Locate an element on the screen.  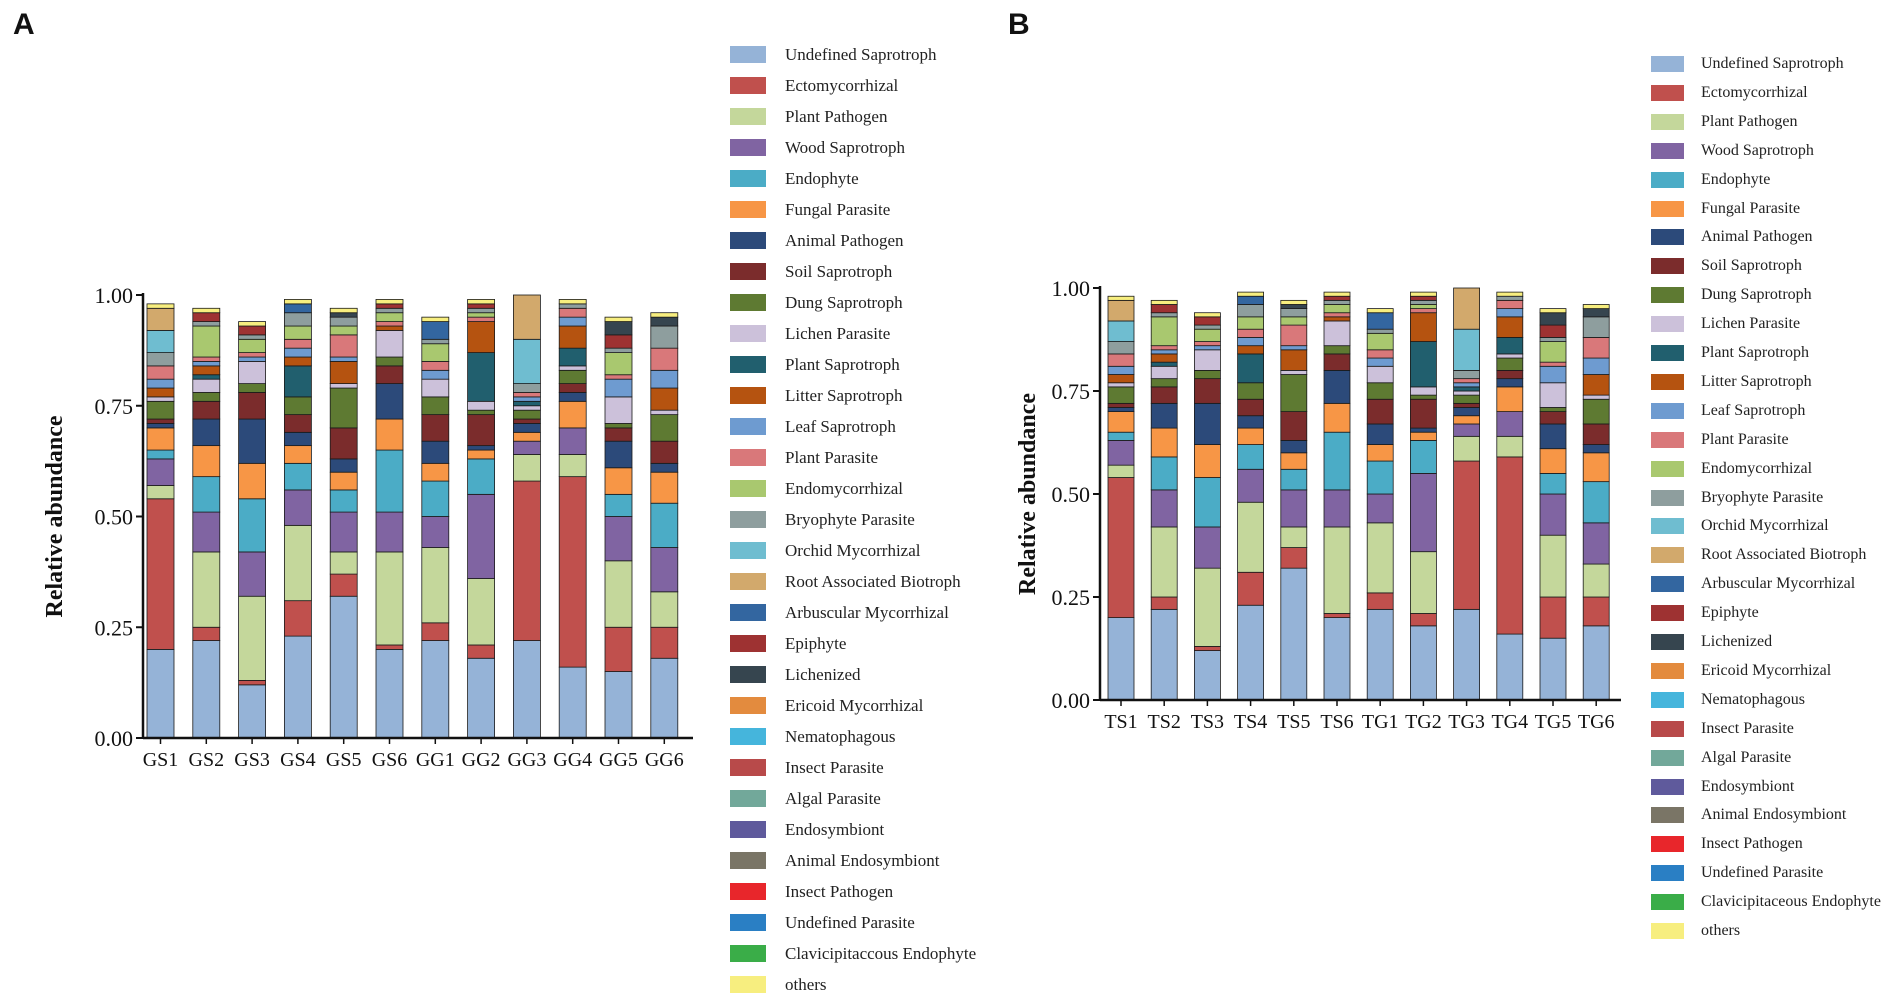
legend-label: Animal Endosymbiont is located at coordinates (862, 860).